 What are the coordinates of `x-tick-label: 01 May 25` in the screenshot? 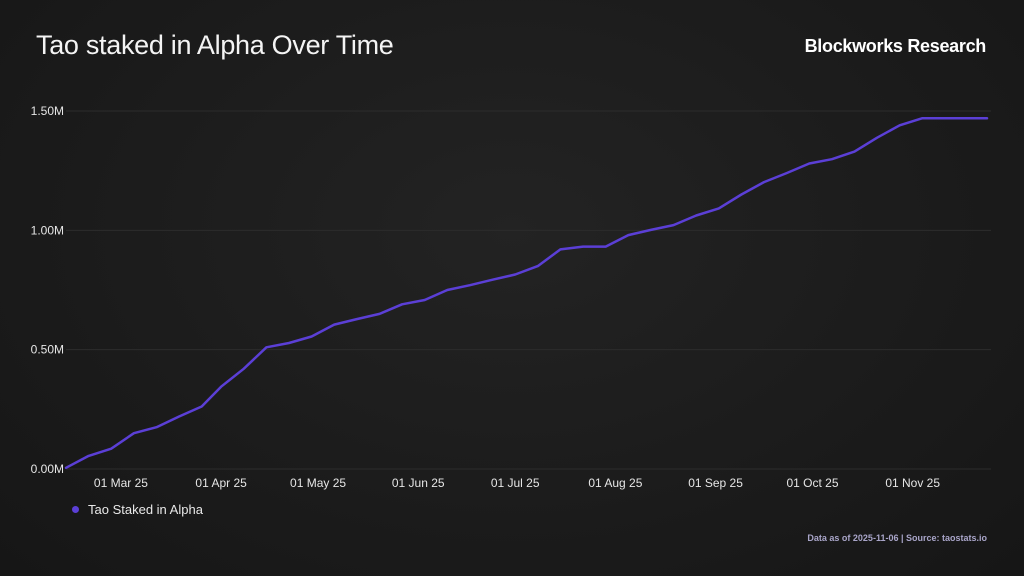 It's located at (318, 483).